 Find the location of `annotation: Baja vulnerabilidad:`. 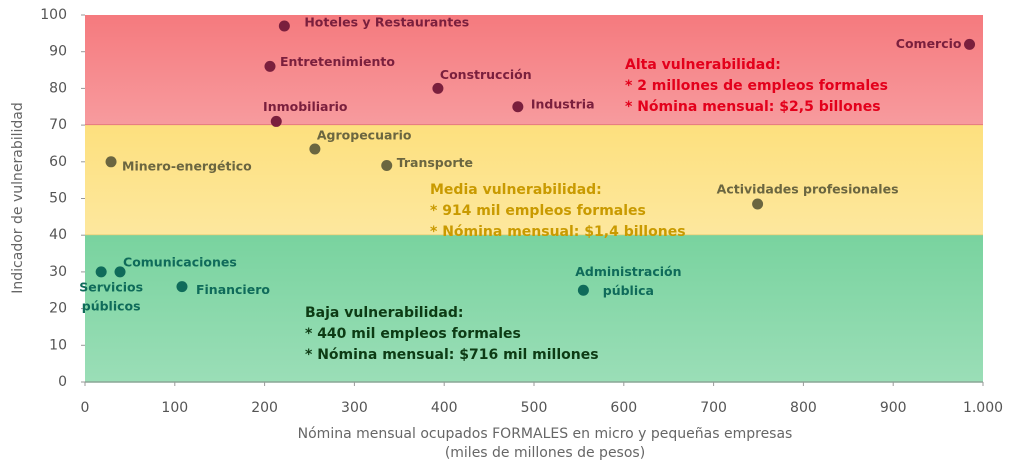

annotation: Baja vulnerabilidad: is located at coordinates (384, 313).